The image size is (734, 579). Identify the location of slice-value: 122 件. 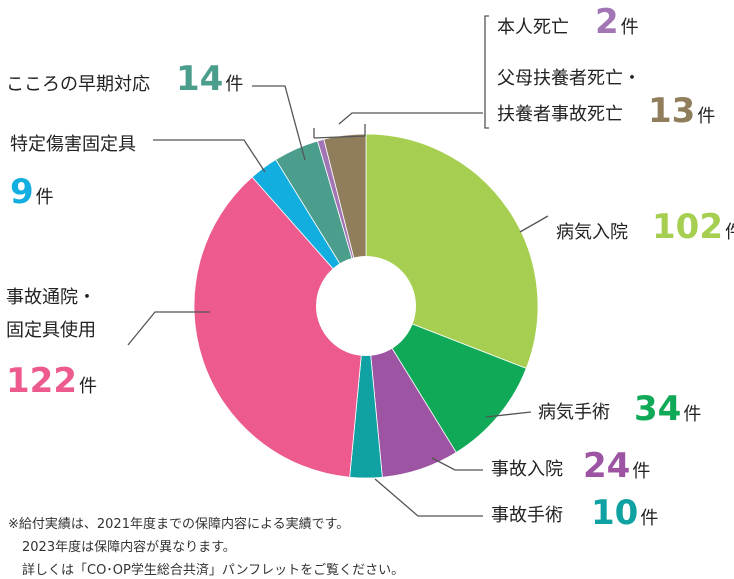
(51, 381).